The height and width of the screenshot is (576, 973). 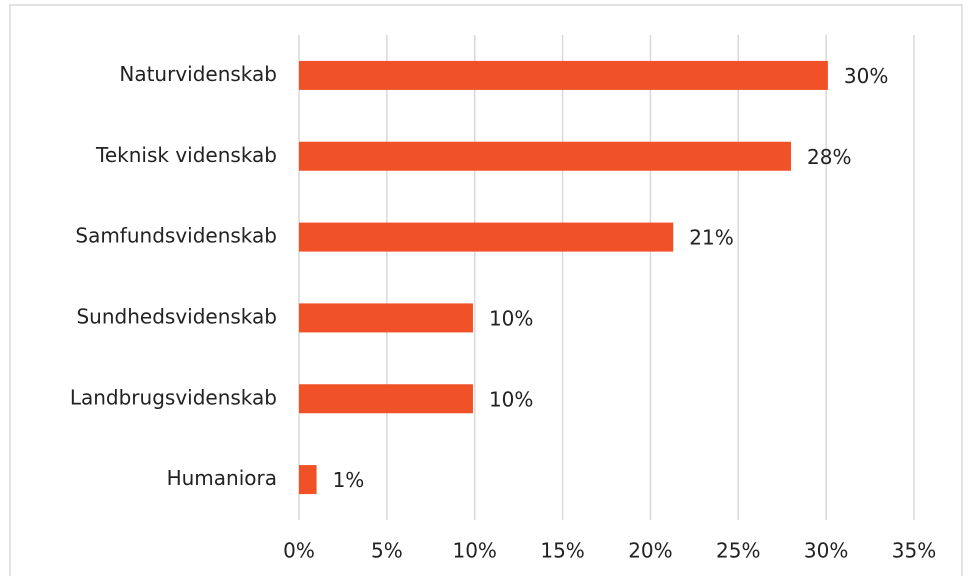 I want to click on x-tick-label: 30%, so click(x=826, y=551).